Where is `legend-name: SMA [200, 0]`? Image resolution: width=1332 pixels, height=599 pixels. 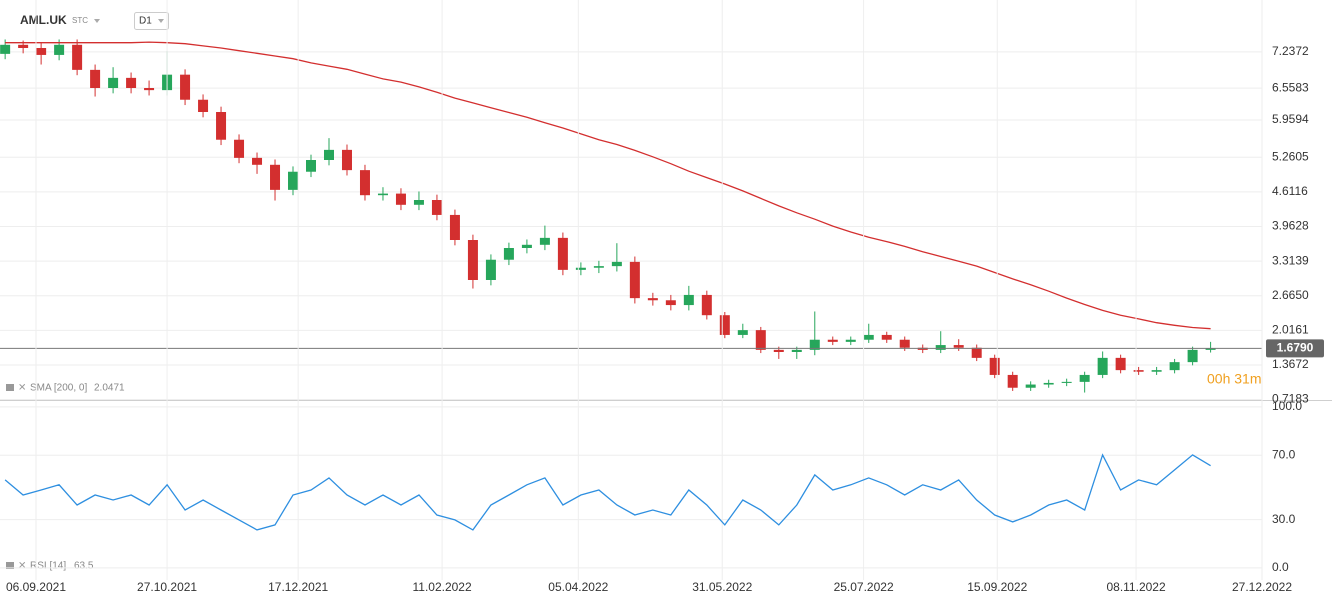 legend-name: SMA [200, 0] is located at coordinates (58, 388).